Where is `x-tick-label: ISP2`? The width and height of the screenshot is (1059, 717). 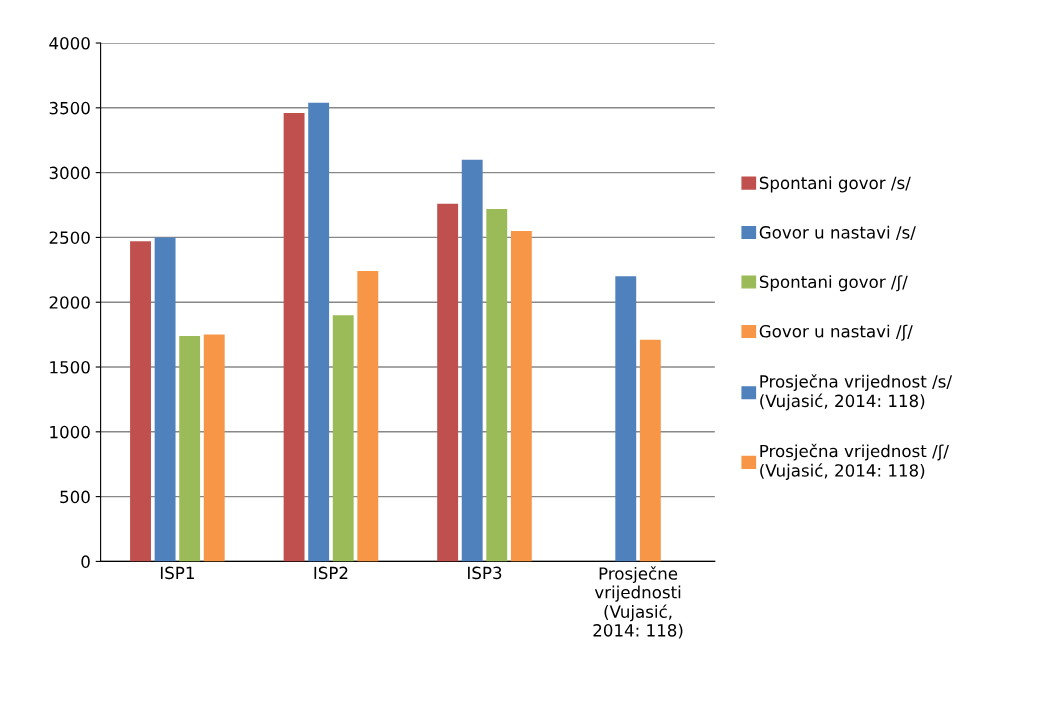
x-tick-label: ISP2 is located at coordinates (331, 573).